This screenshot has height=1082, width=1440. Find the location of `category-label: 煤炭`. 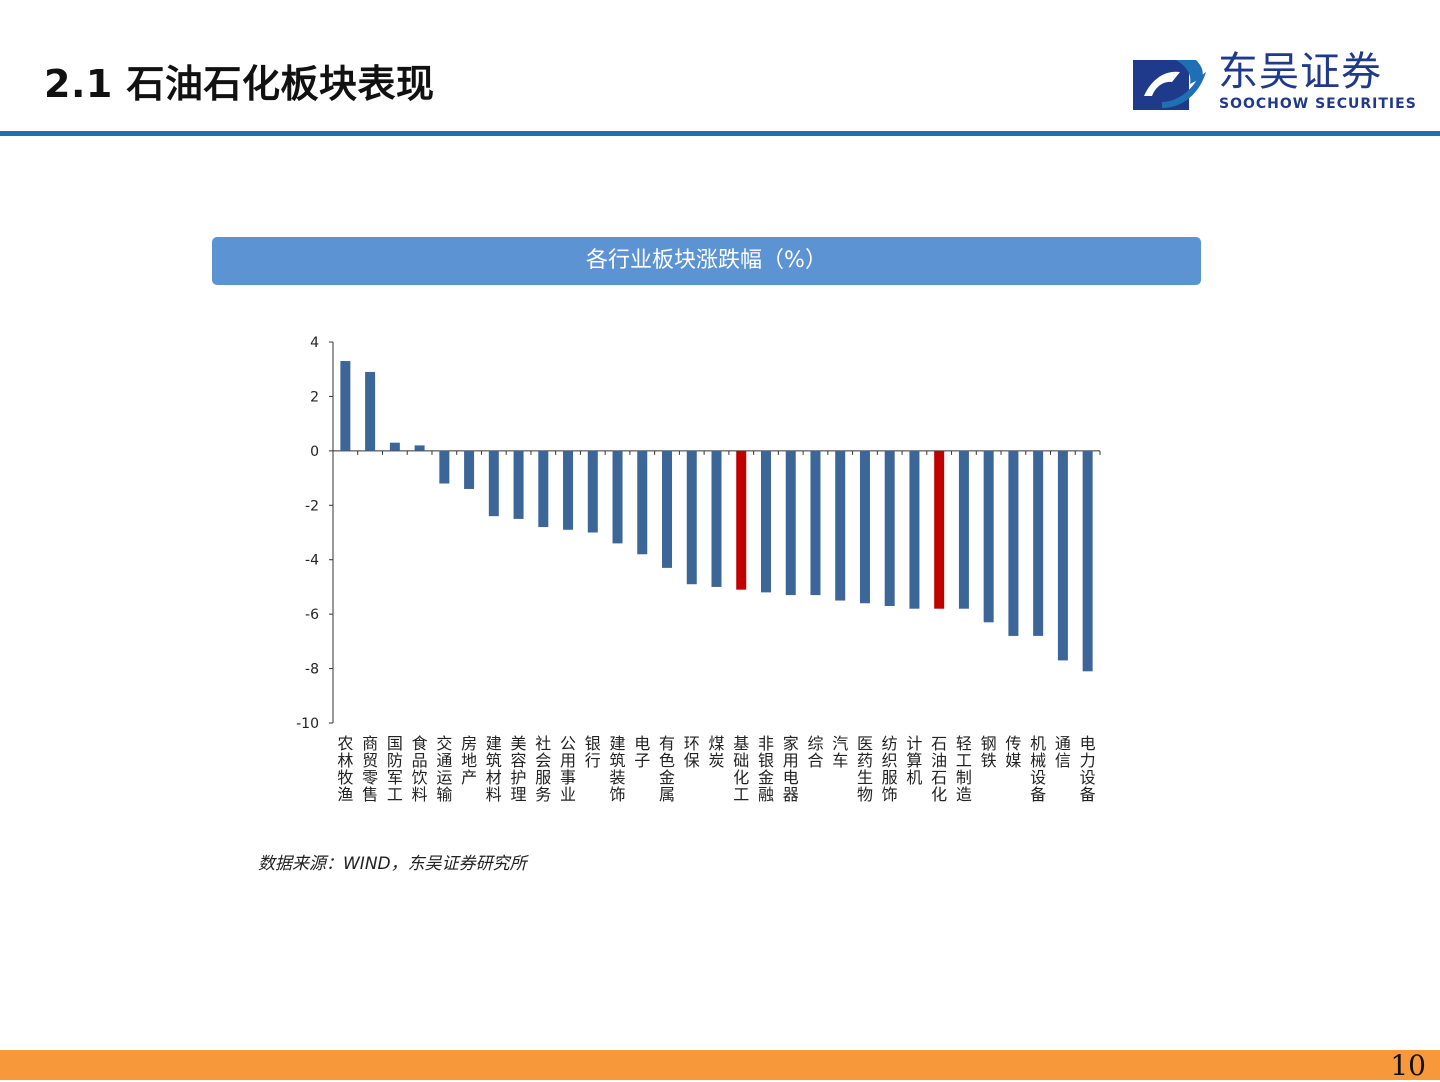

category-label: 煤炭 is located at coordinates (716, 752).